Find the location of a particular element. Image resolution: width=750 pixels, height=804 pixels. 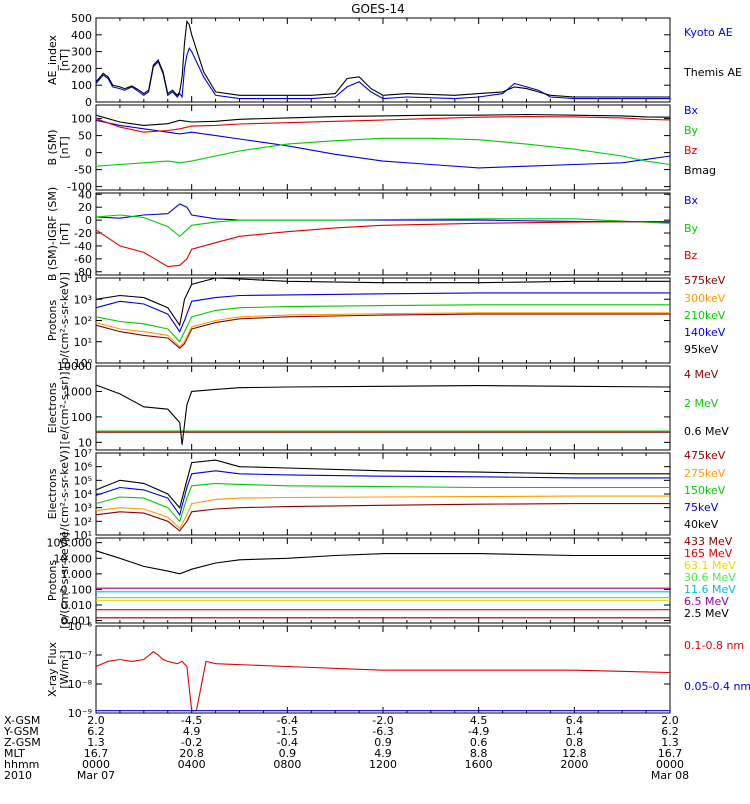

y-axis-title: B (SM) is located at coordinates (52, 147).